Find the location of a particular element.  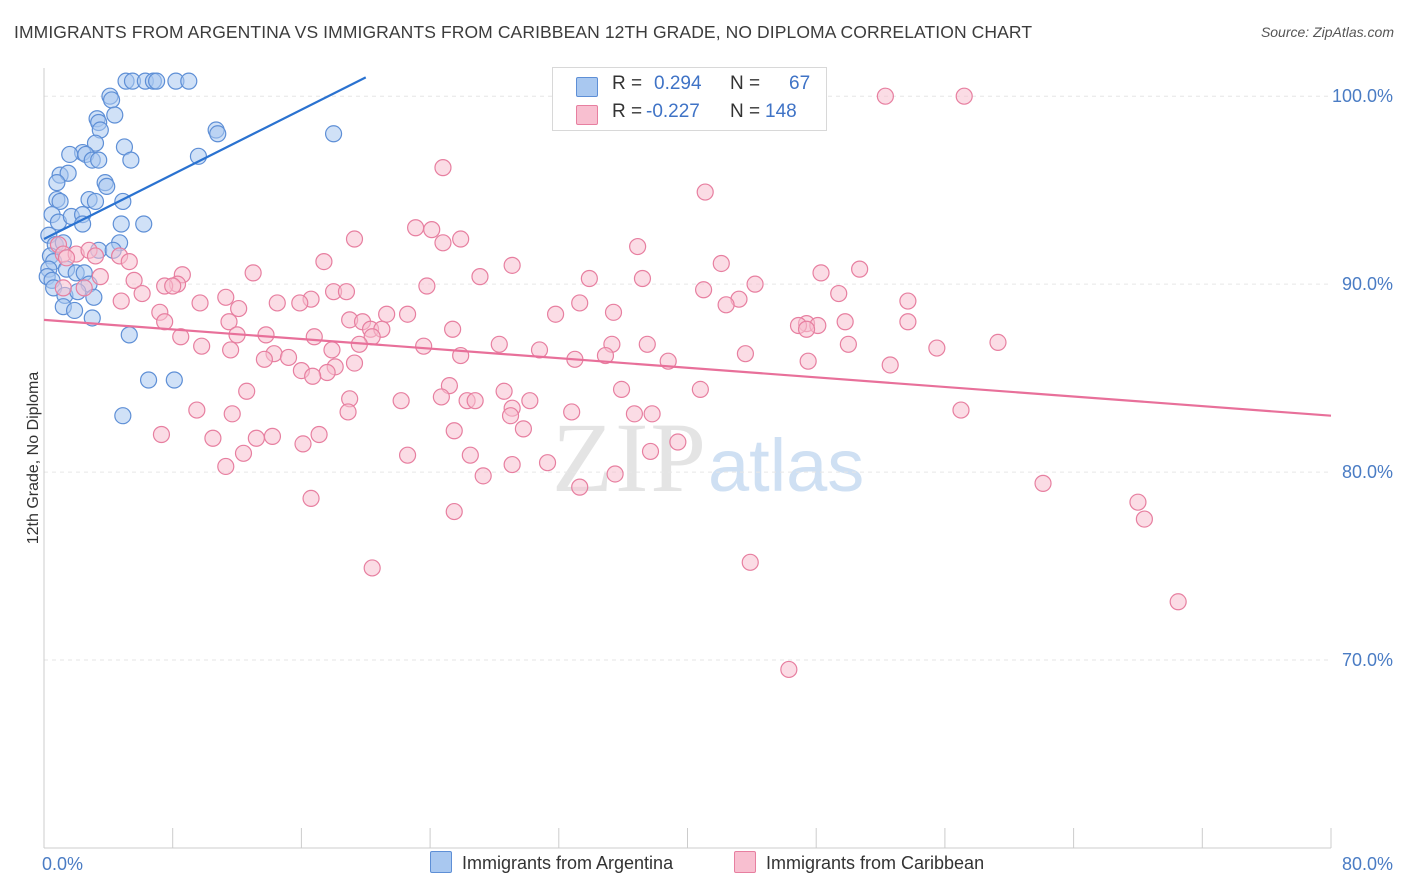

x-tick-label: 80.0% is located at coordinates (1367, 864).